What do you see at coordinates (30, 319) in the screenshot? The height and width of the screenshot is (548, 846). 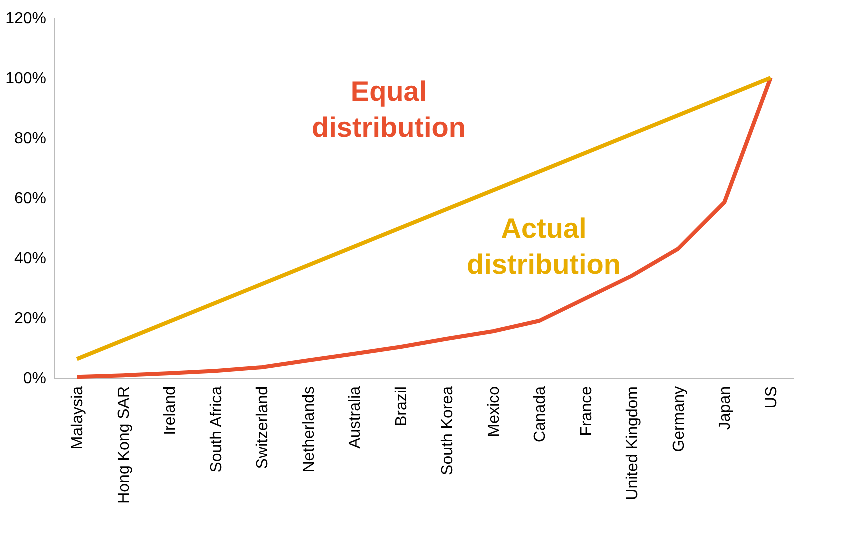 I see `y-tick-label: 20%` at bounding box center [30, 319].